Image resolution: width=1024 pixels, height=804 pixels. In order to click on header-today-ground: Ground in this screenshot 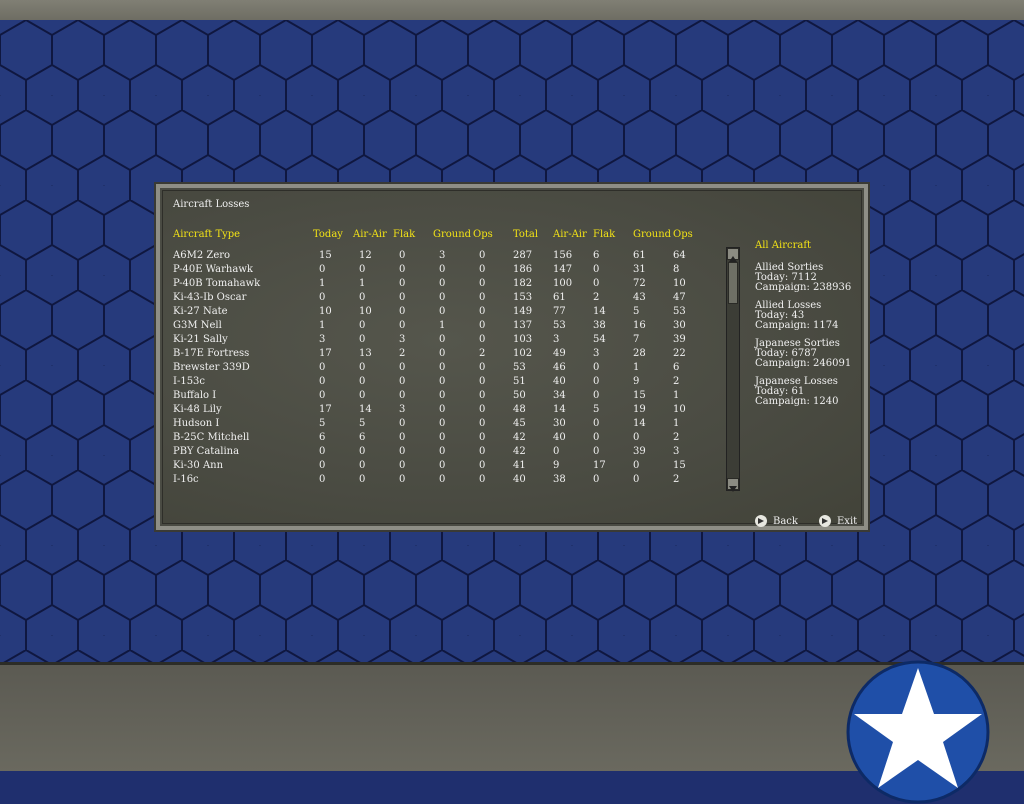, I will do `click(452, 234)`.